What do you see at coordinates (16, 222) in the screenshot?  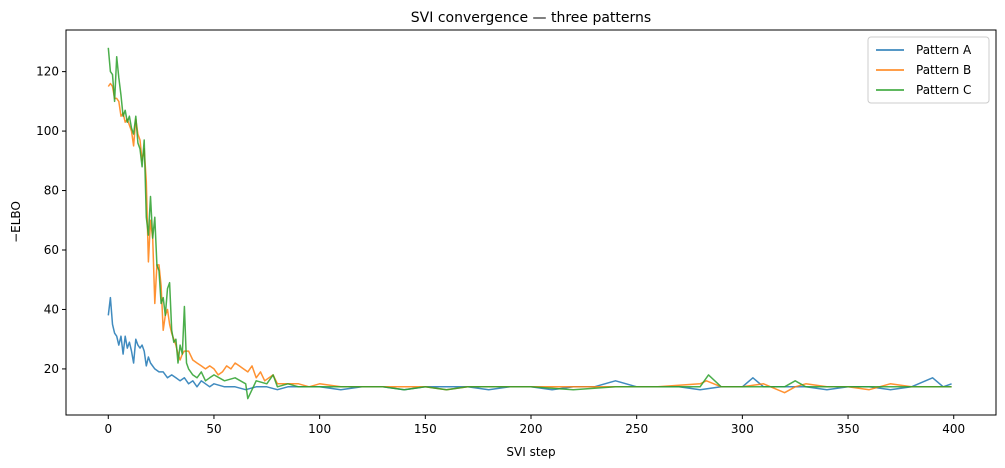 I see `y-axis-label: −ELBO` at bounding box center [16, 222].